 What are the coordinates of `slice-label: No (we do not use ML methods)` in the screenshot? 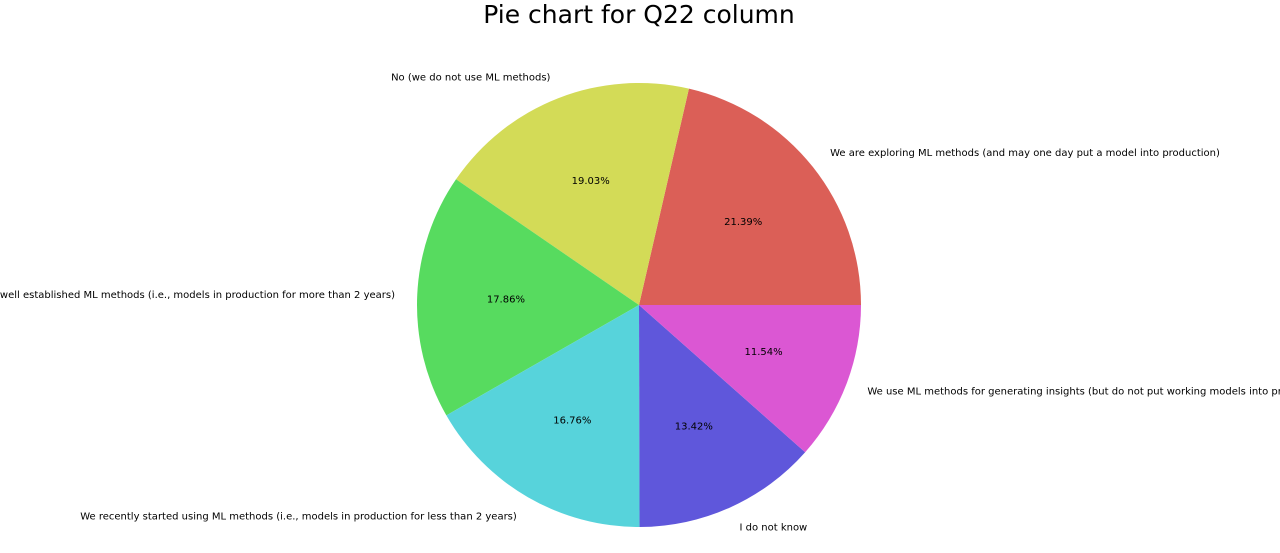 It's located at (470, 77).